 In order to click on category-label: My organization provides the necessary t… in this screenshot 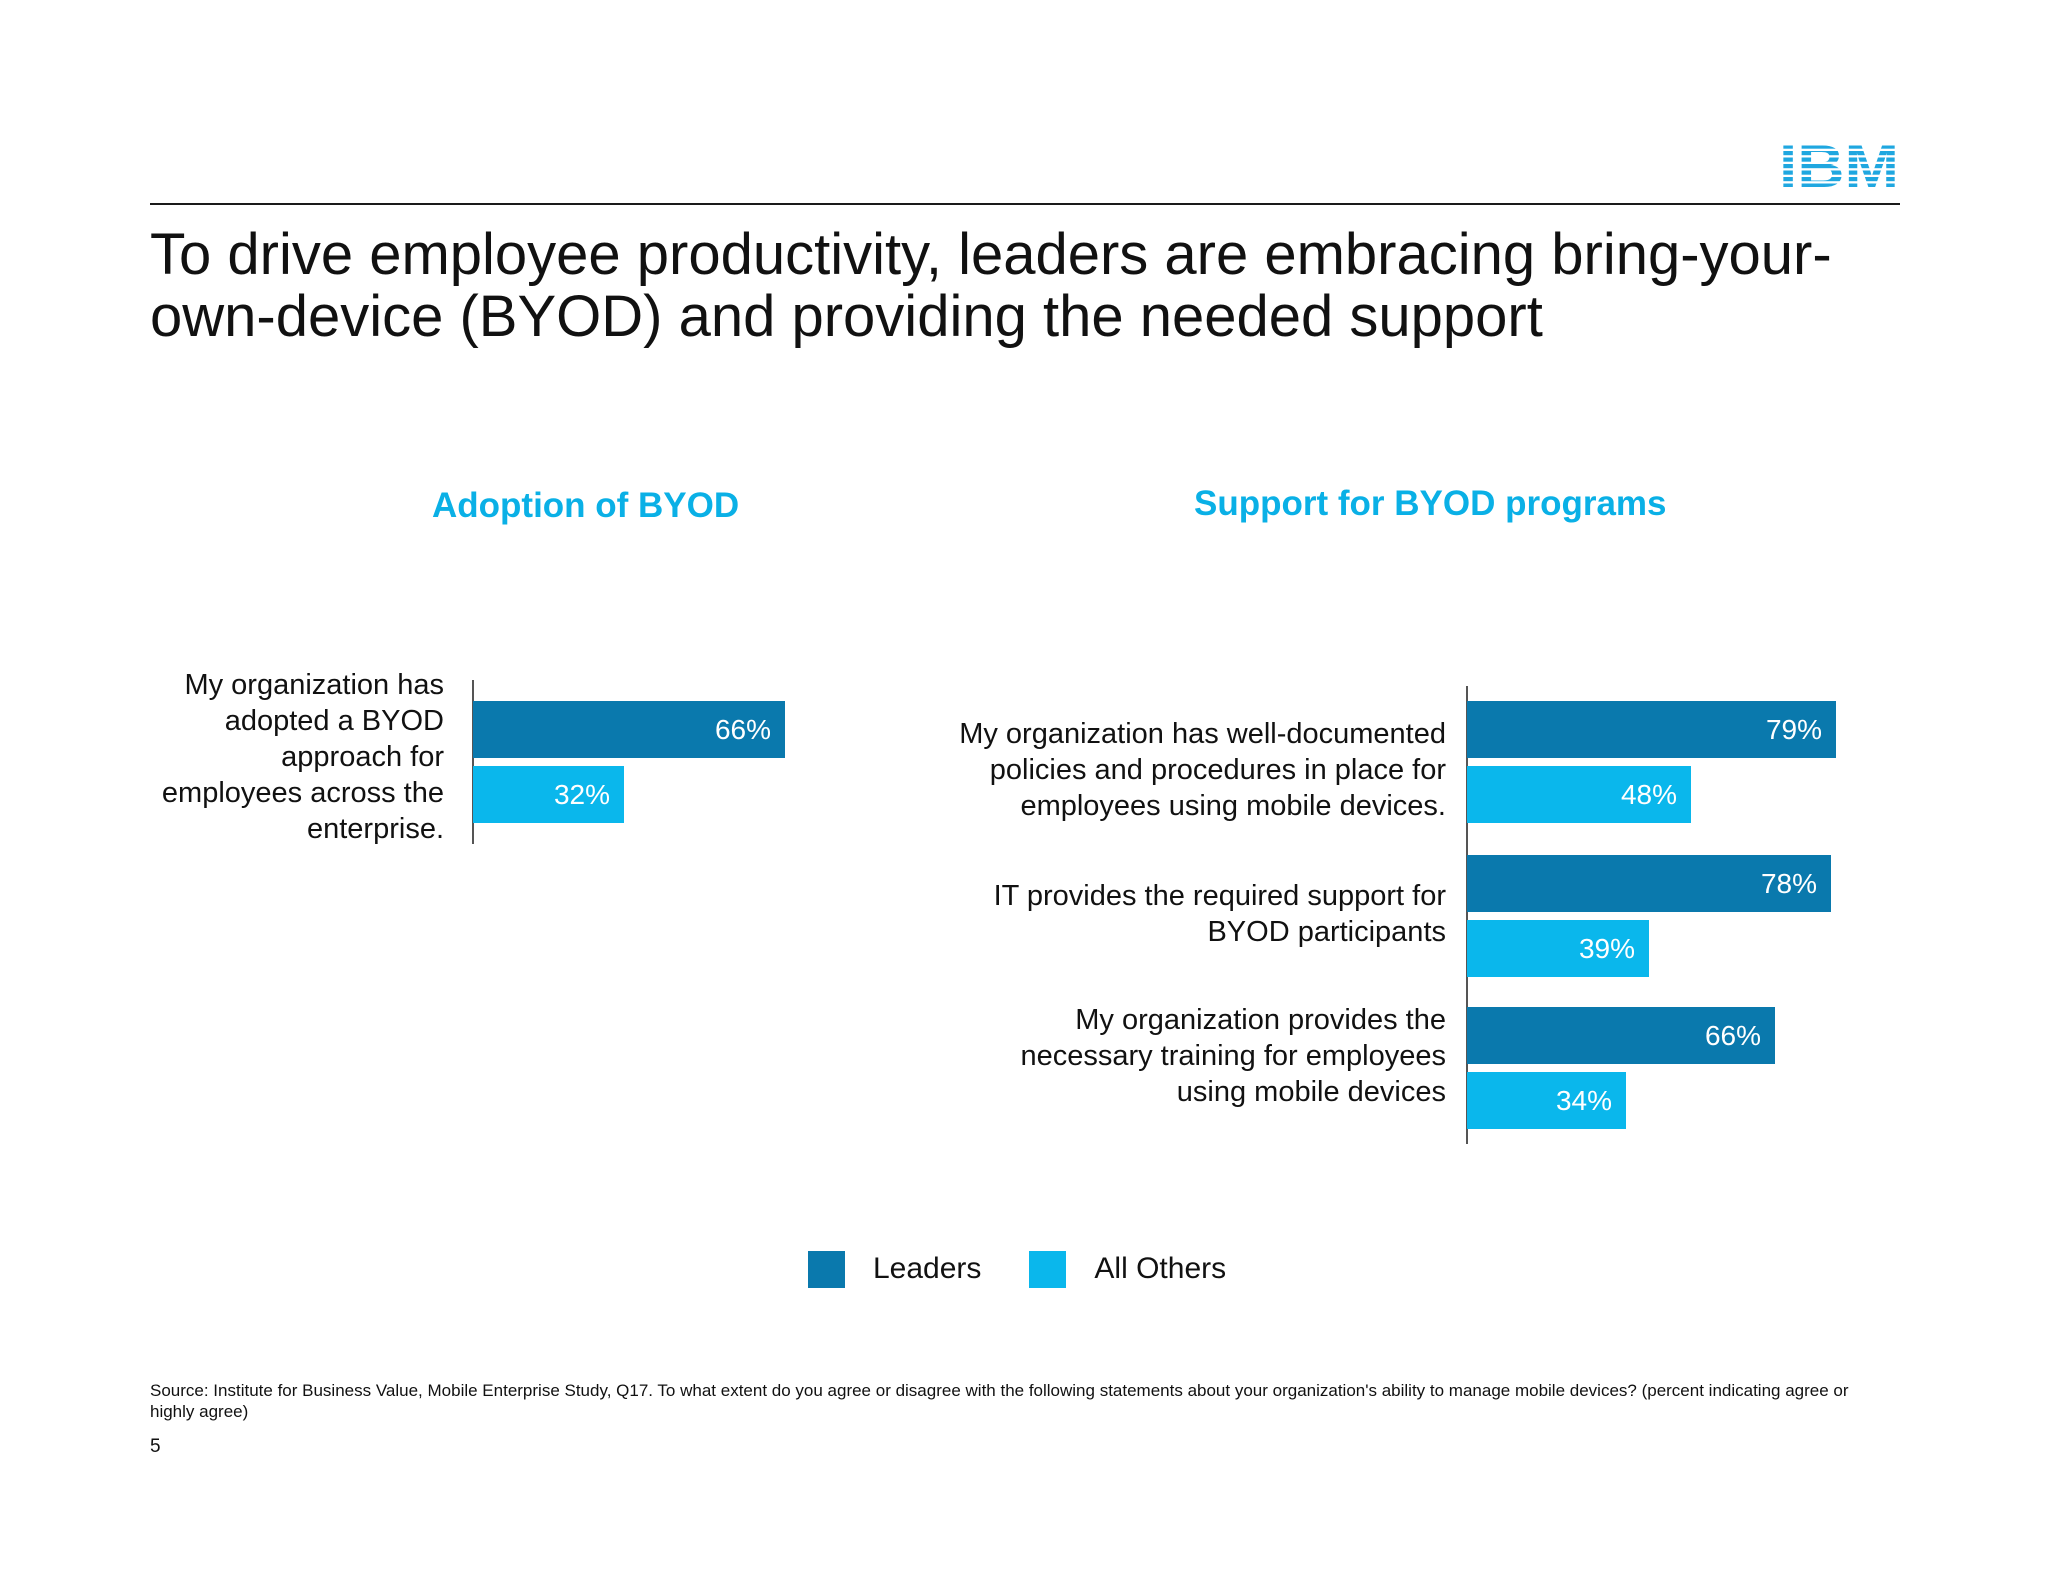, I will do `click(1233, 1056)`.